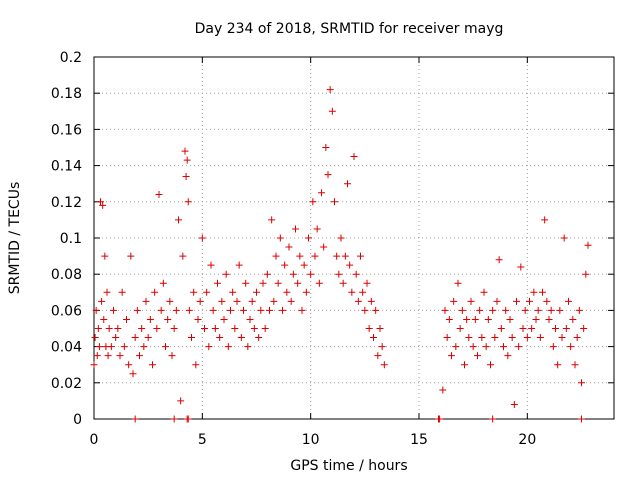 This screenshot has height=480, width=640. Describe the element at coordinates (66, 203) in the screenshot. I see `y-tick-label: 0.12` at that location.